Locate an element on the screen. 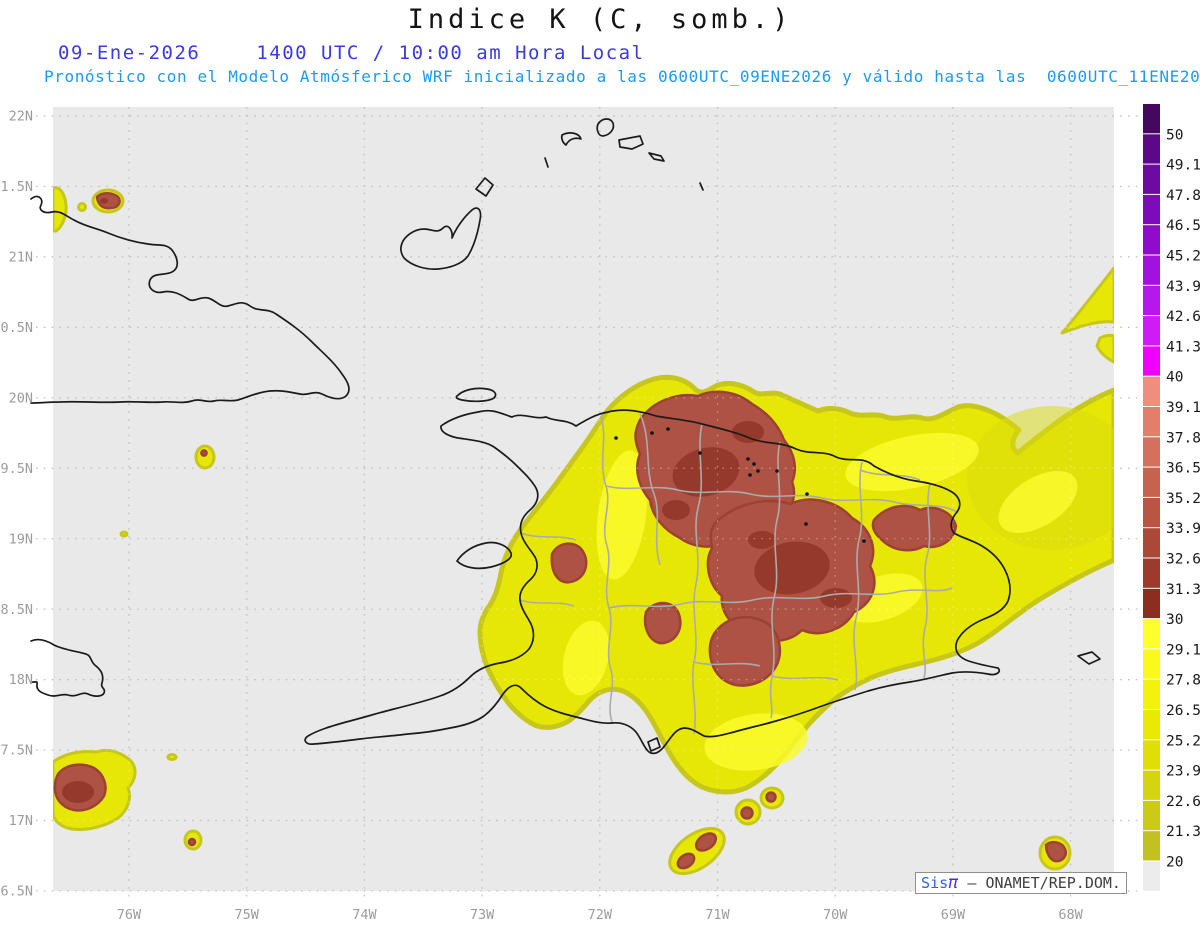 This screenshot has width=1200, height=927. lon-axis-label: 73W is located at coordinates (482, 915).